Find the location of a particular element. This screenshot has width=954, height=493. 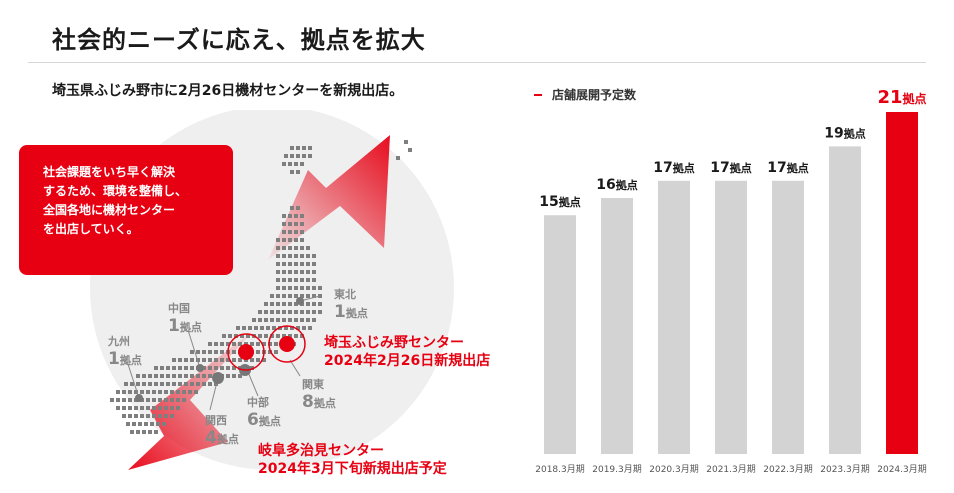

region-unit: 拠点 is located at coordinates (190, 327).